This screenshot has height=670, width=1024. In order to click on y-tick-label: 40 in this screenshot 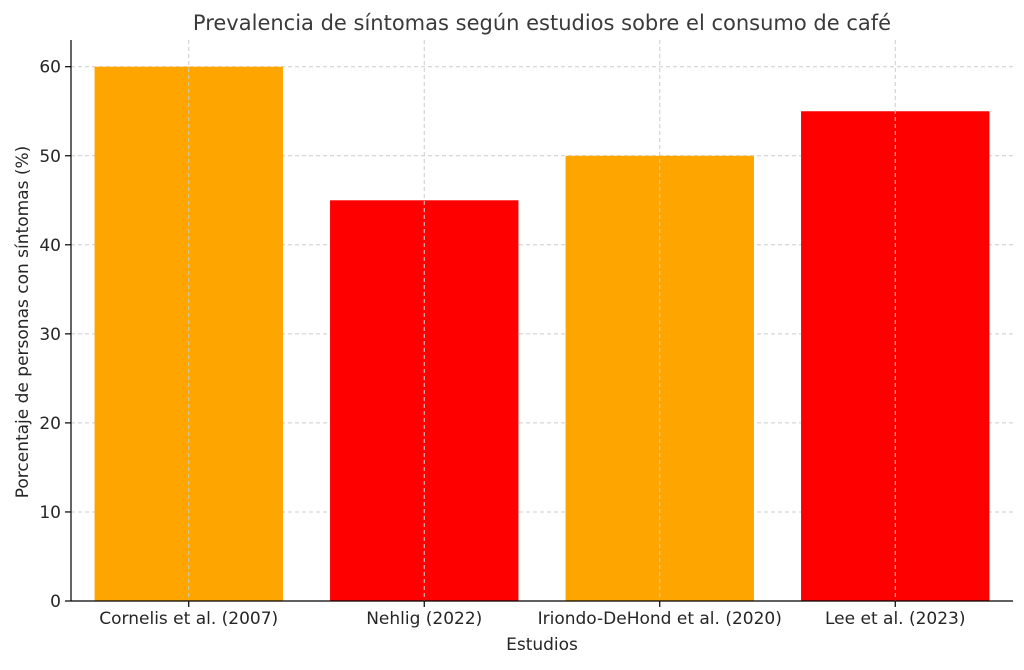, I will do `click(50, 246)`.